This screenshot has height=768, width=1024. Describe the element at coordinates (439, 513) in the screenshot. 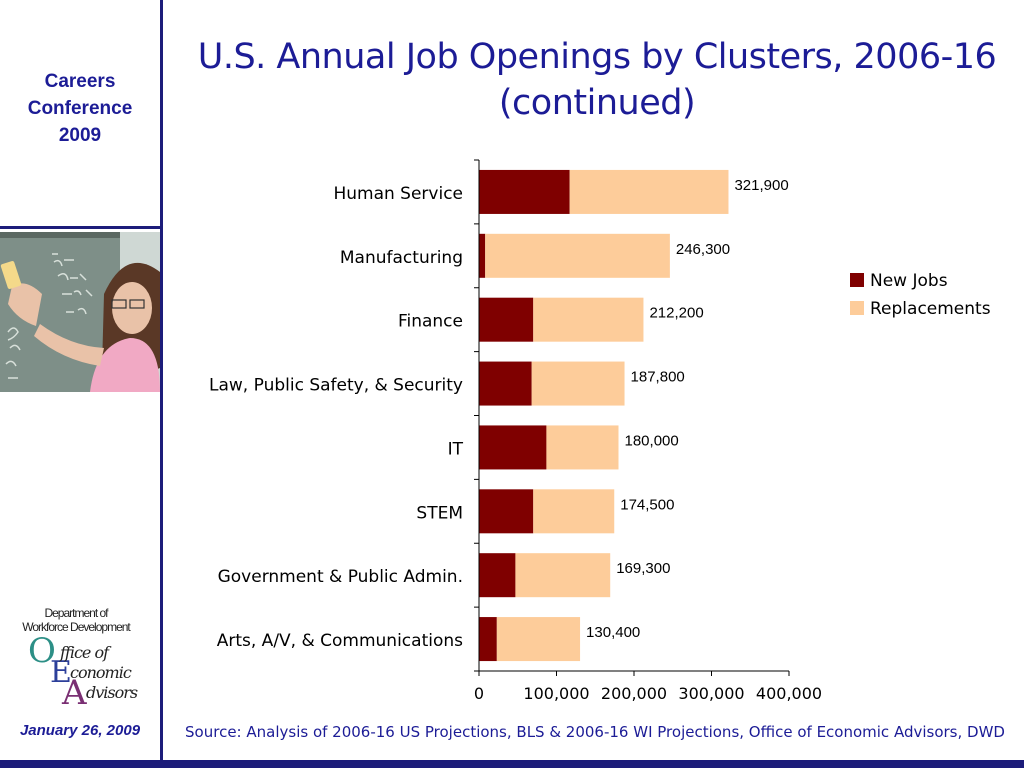

I see `category-label: STEM` at that location.